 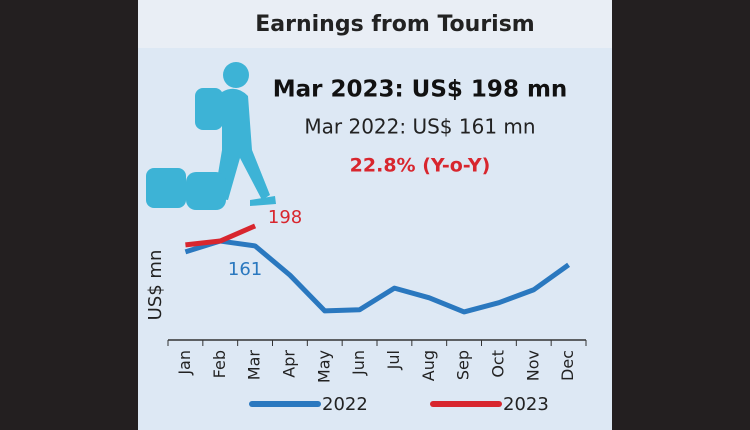 I want to click on x-tick-label: Apr, so click(x=288, y=364).